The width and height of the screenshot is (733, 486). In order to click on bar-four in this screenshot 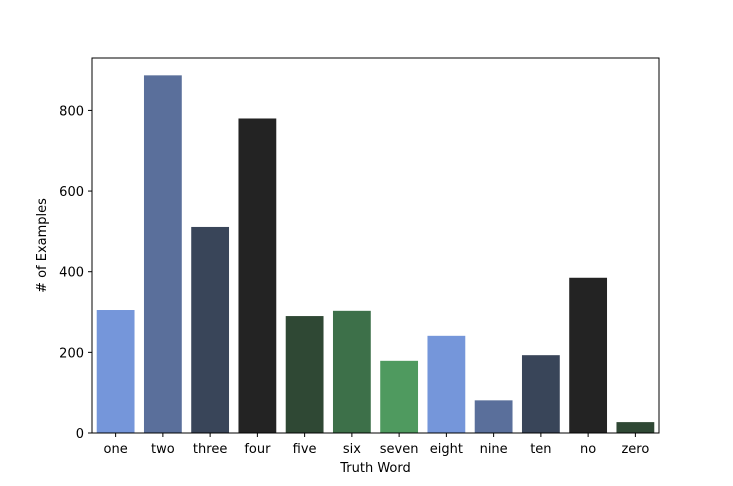, I will do `click(257, 275)`.